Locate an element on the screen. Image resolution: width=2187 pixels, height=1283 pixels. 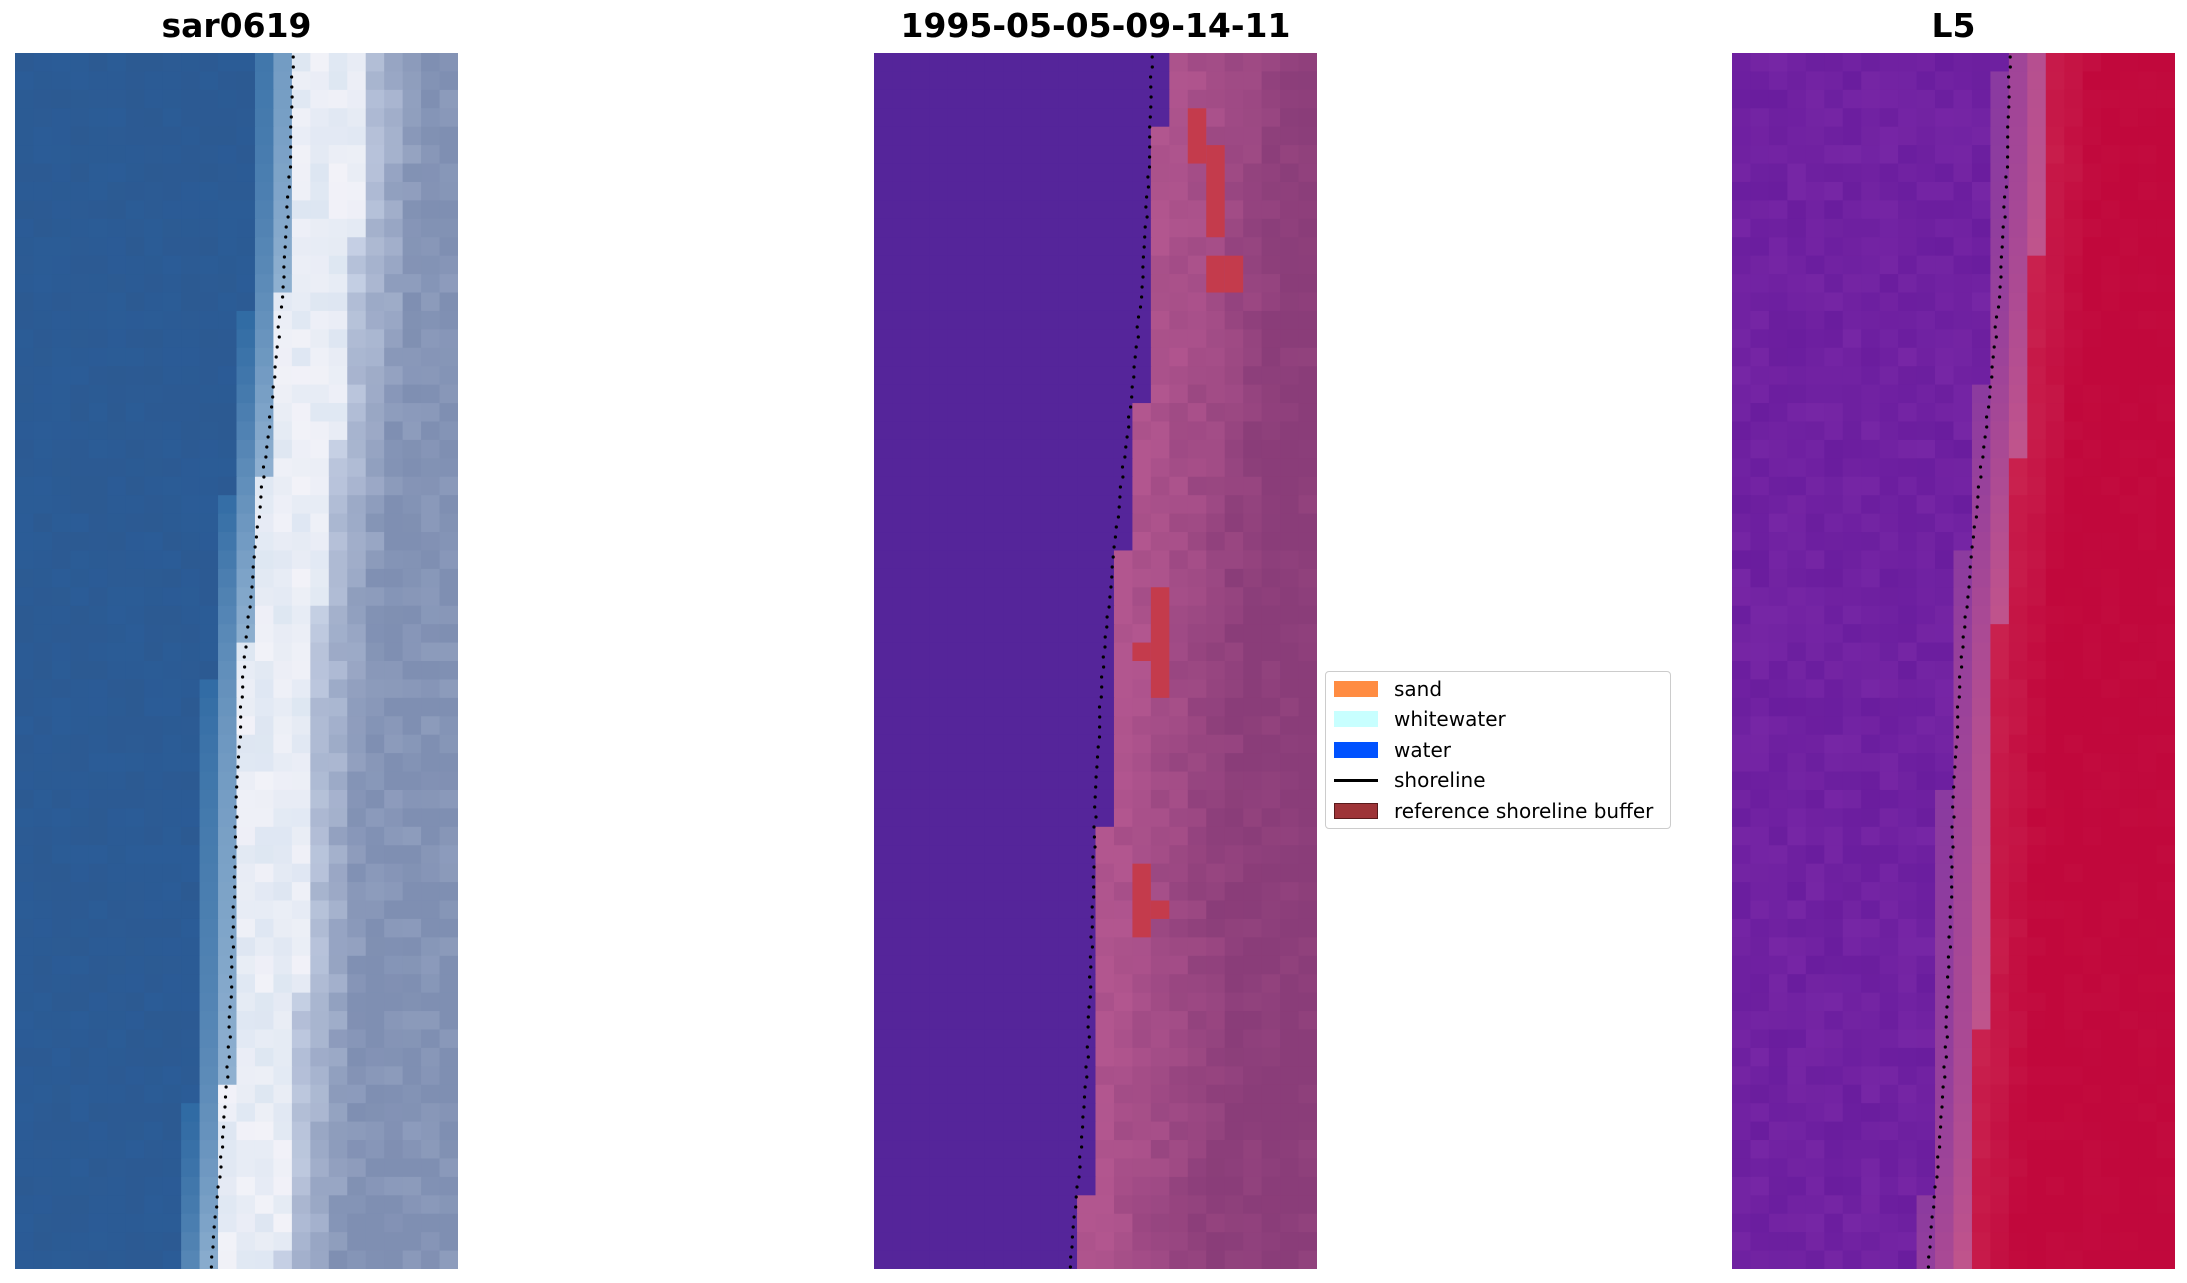
shoreline-classified is located at coordinates (1111, 662).